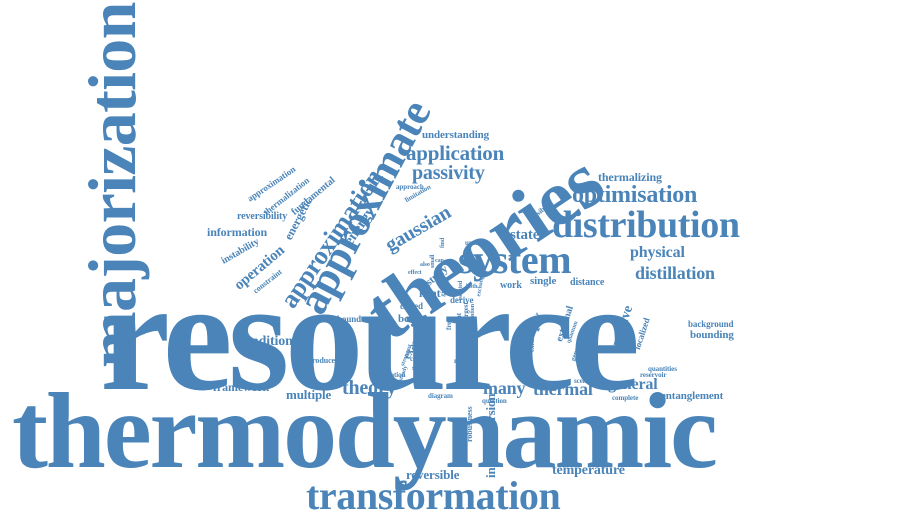 Image resolution: width=900 pixels, height=518 pixels. What do you see at coordinates (653, 375) in the screenshot?
I see `word-reservoir: reservoir` at bounding box center [653, 375].